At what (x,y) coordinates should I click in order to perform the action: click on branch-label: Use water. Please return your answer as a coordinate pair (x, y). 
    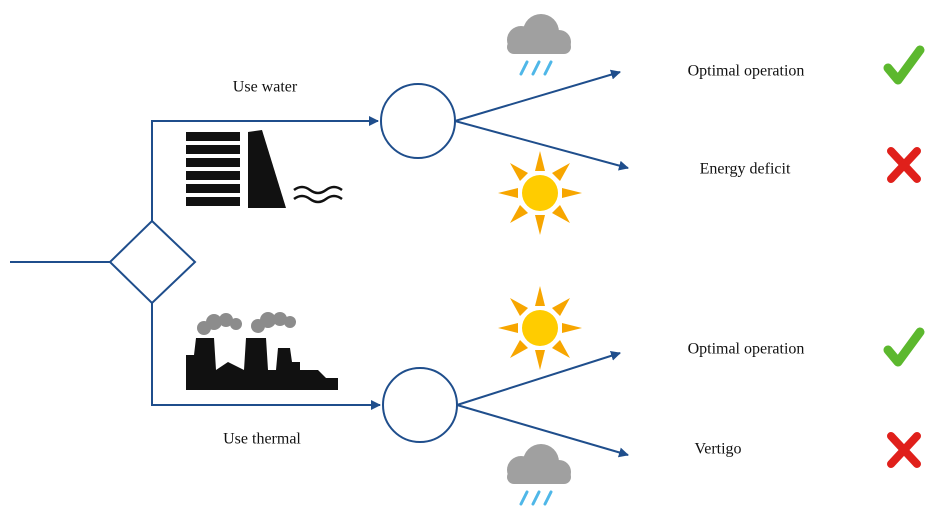
    Looking at the image, I should click on (265, 87).